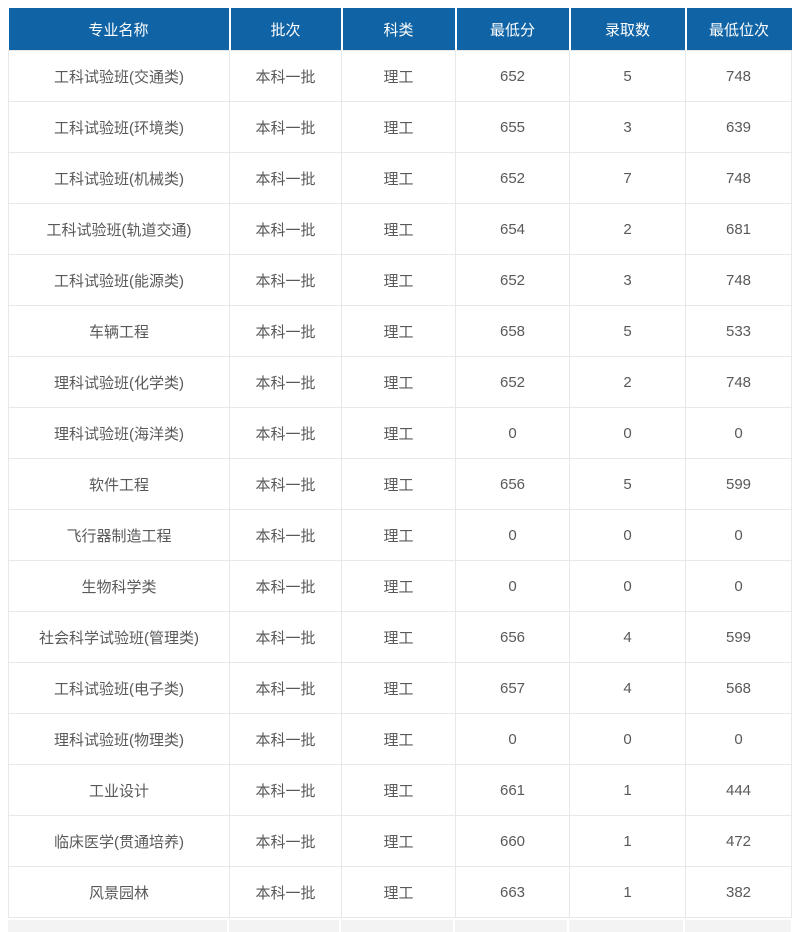 The height and width of the screenshot is (932, 799). I want to click on cell-major-name: 生物科学类, so click(119, 586).